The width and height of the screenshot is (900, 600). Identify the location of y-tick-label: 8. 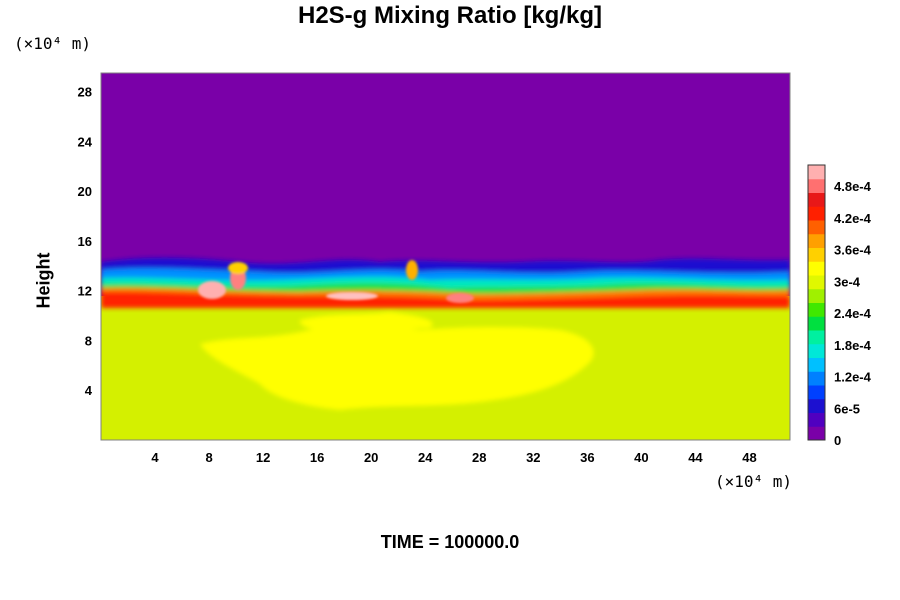
(88, 340).